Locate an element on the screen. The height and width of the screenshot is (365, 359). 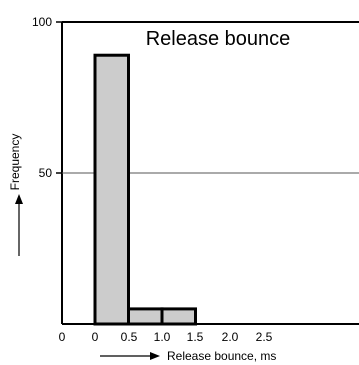
chart-title: Release bounce is located at coordinates (218, 39).